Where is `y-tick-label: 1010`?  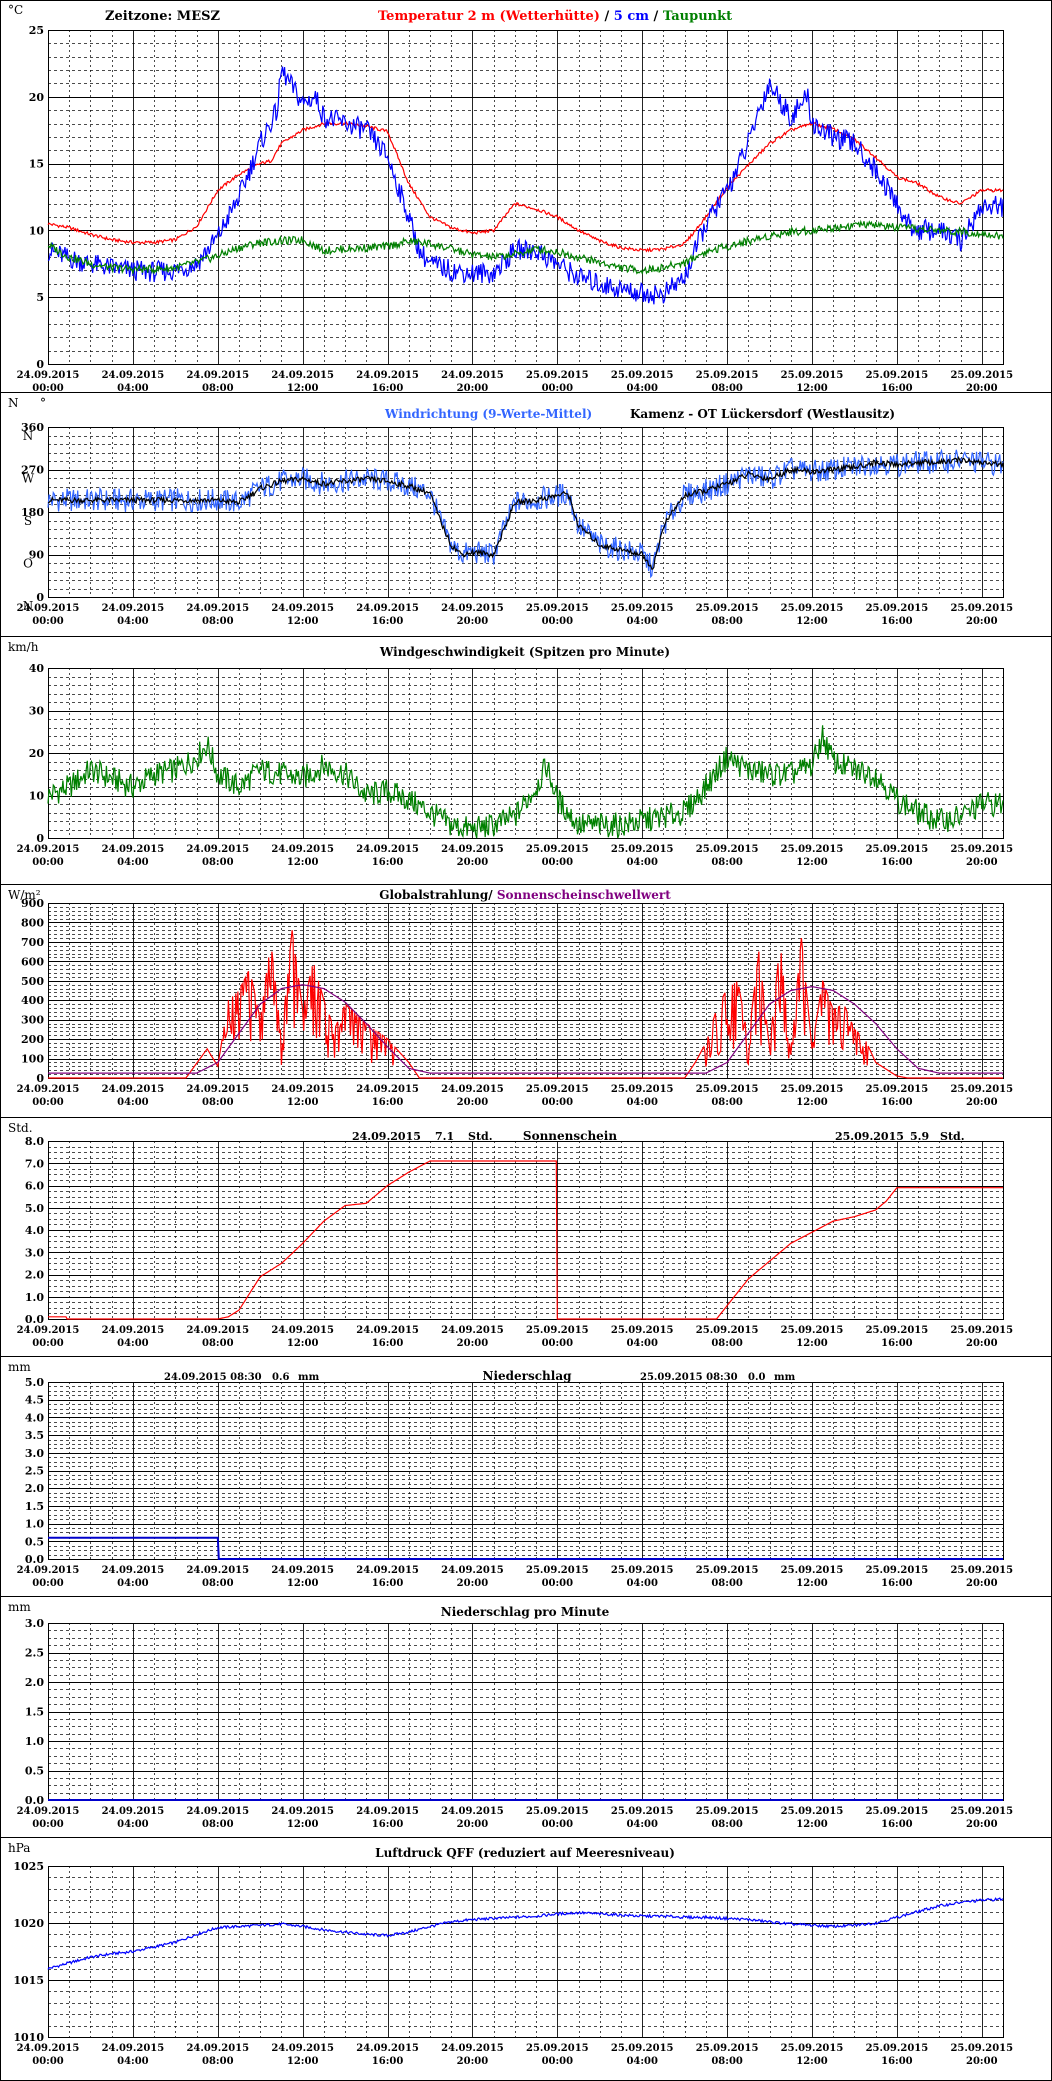
y-tick-label: 1010 is located at coordinates (28, 2037).